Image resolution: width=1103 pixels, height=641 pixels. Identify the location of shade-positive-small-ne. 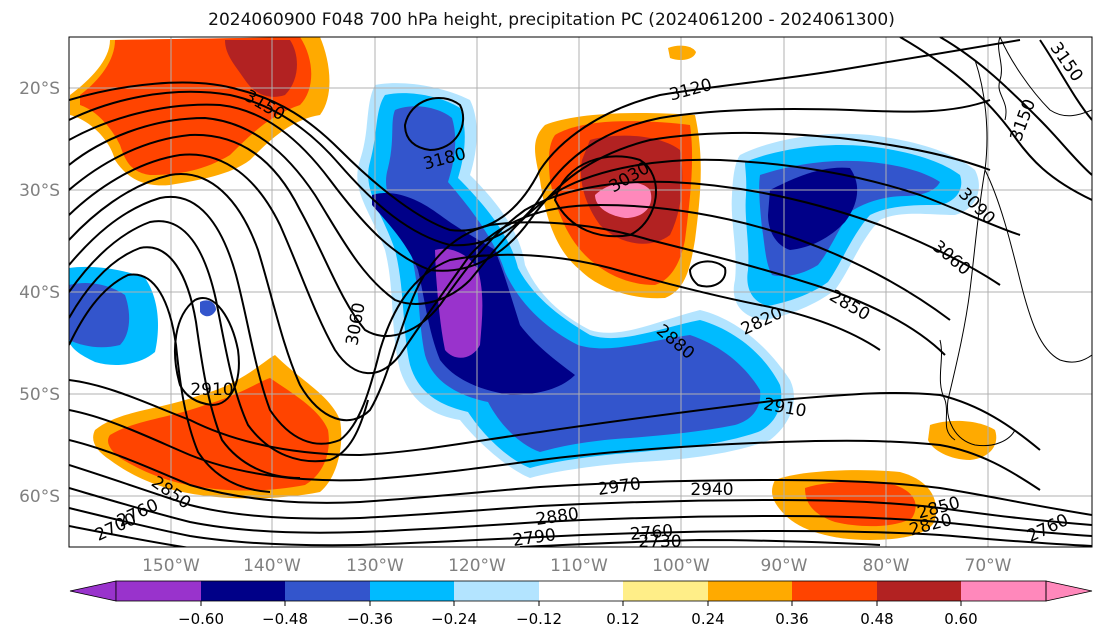
(682, 52).